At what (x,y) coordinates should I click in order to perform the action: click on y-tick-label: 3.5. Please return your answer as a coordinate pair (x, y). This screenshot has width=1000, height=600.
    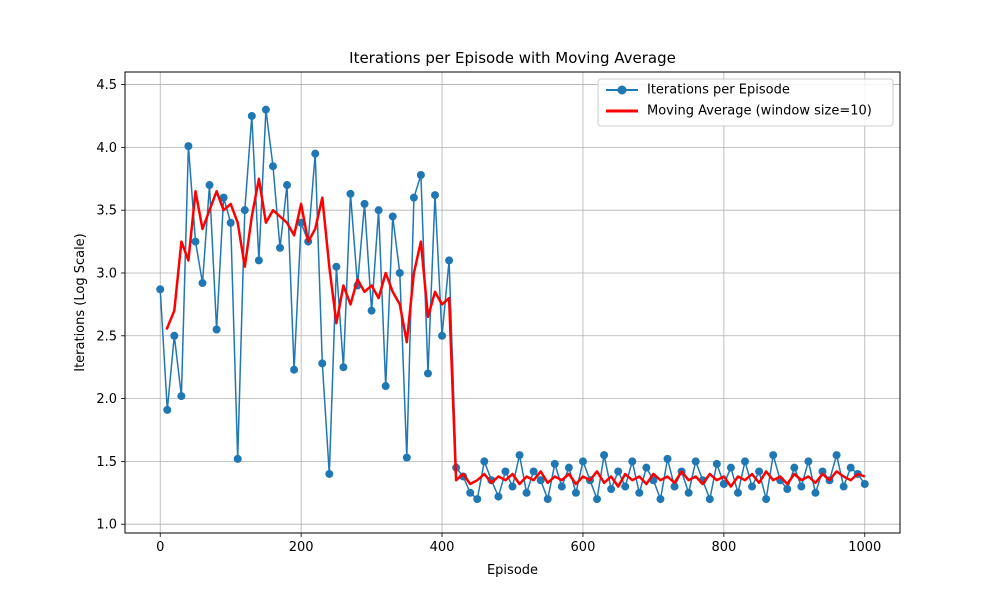
    Looking at the image, I should click on (106, 211).